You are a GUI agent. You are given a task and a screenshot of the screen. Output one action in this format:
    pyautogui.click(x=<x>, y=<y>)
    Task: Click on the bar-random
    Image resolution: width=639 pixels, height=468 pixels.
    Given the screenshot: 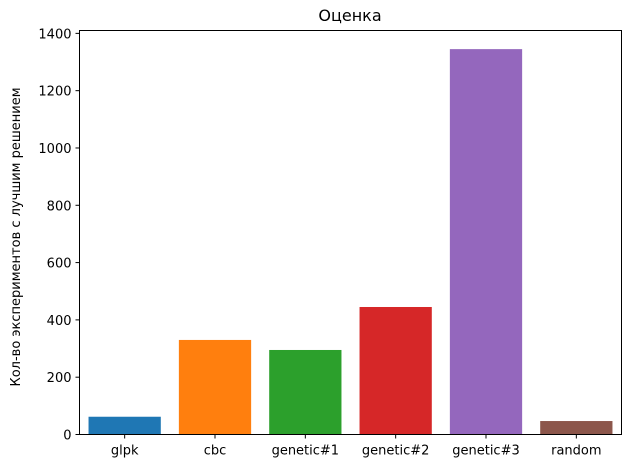 What is the action you would take?
    pyautogui.click(x=576, y=428)
    